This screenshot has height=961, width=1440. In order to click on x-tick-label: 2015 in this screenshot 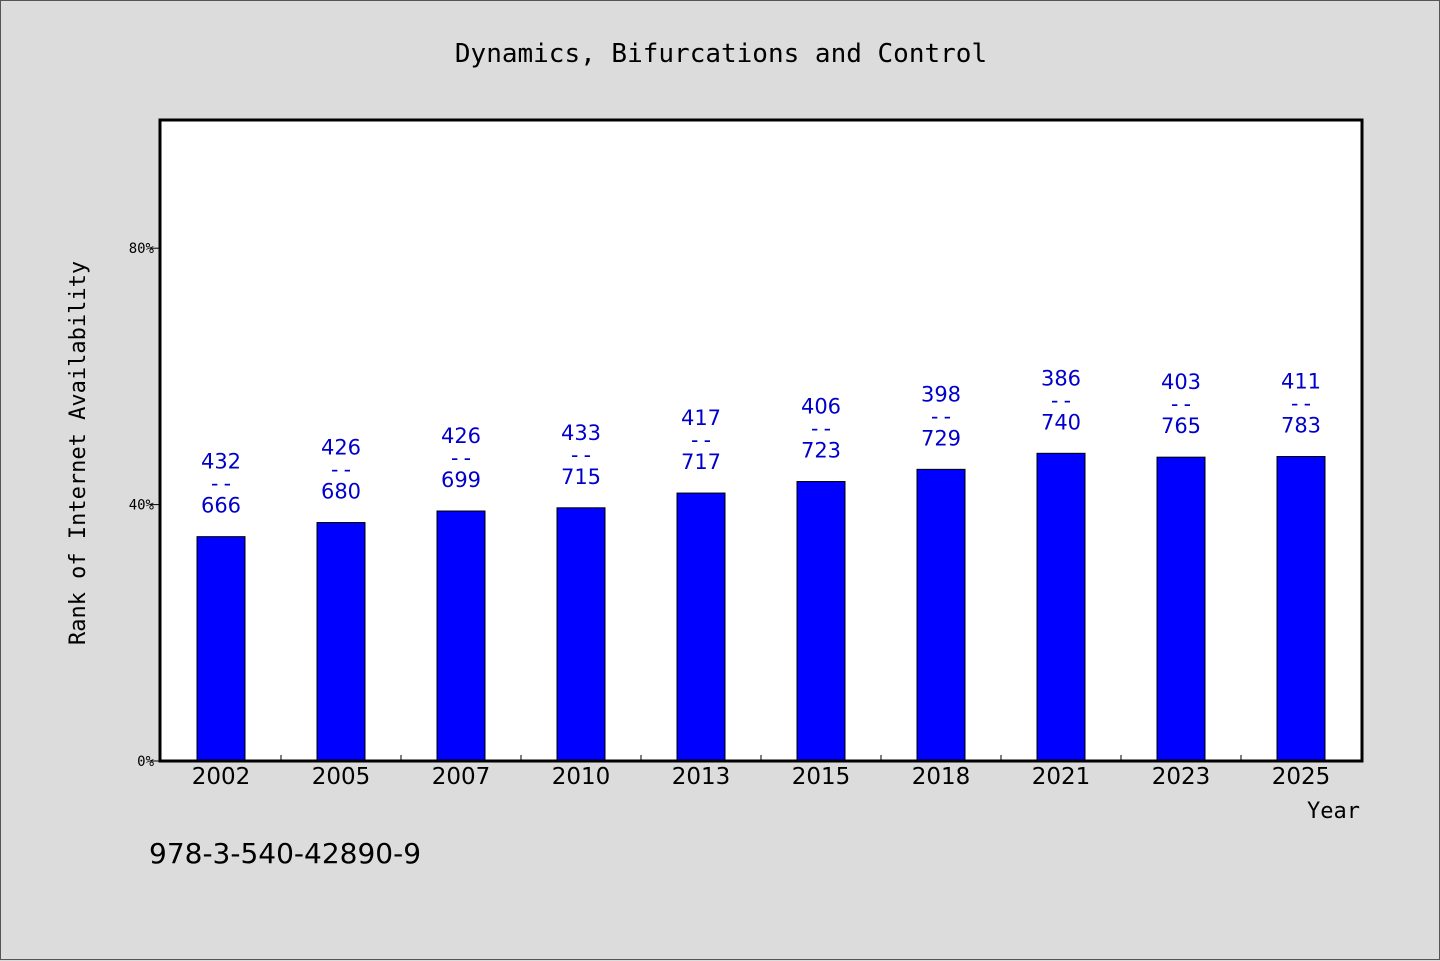, I will do `click(821, 777)`.